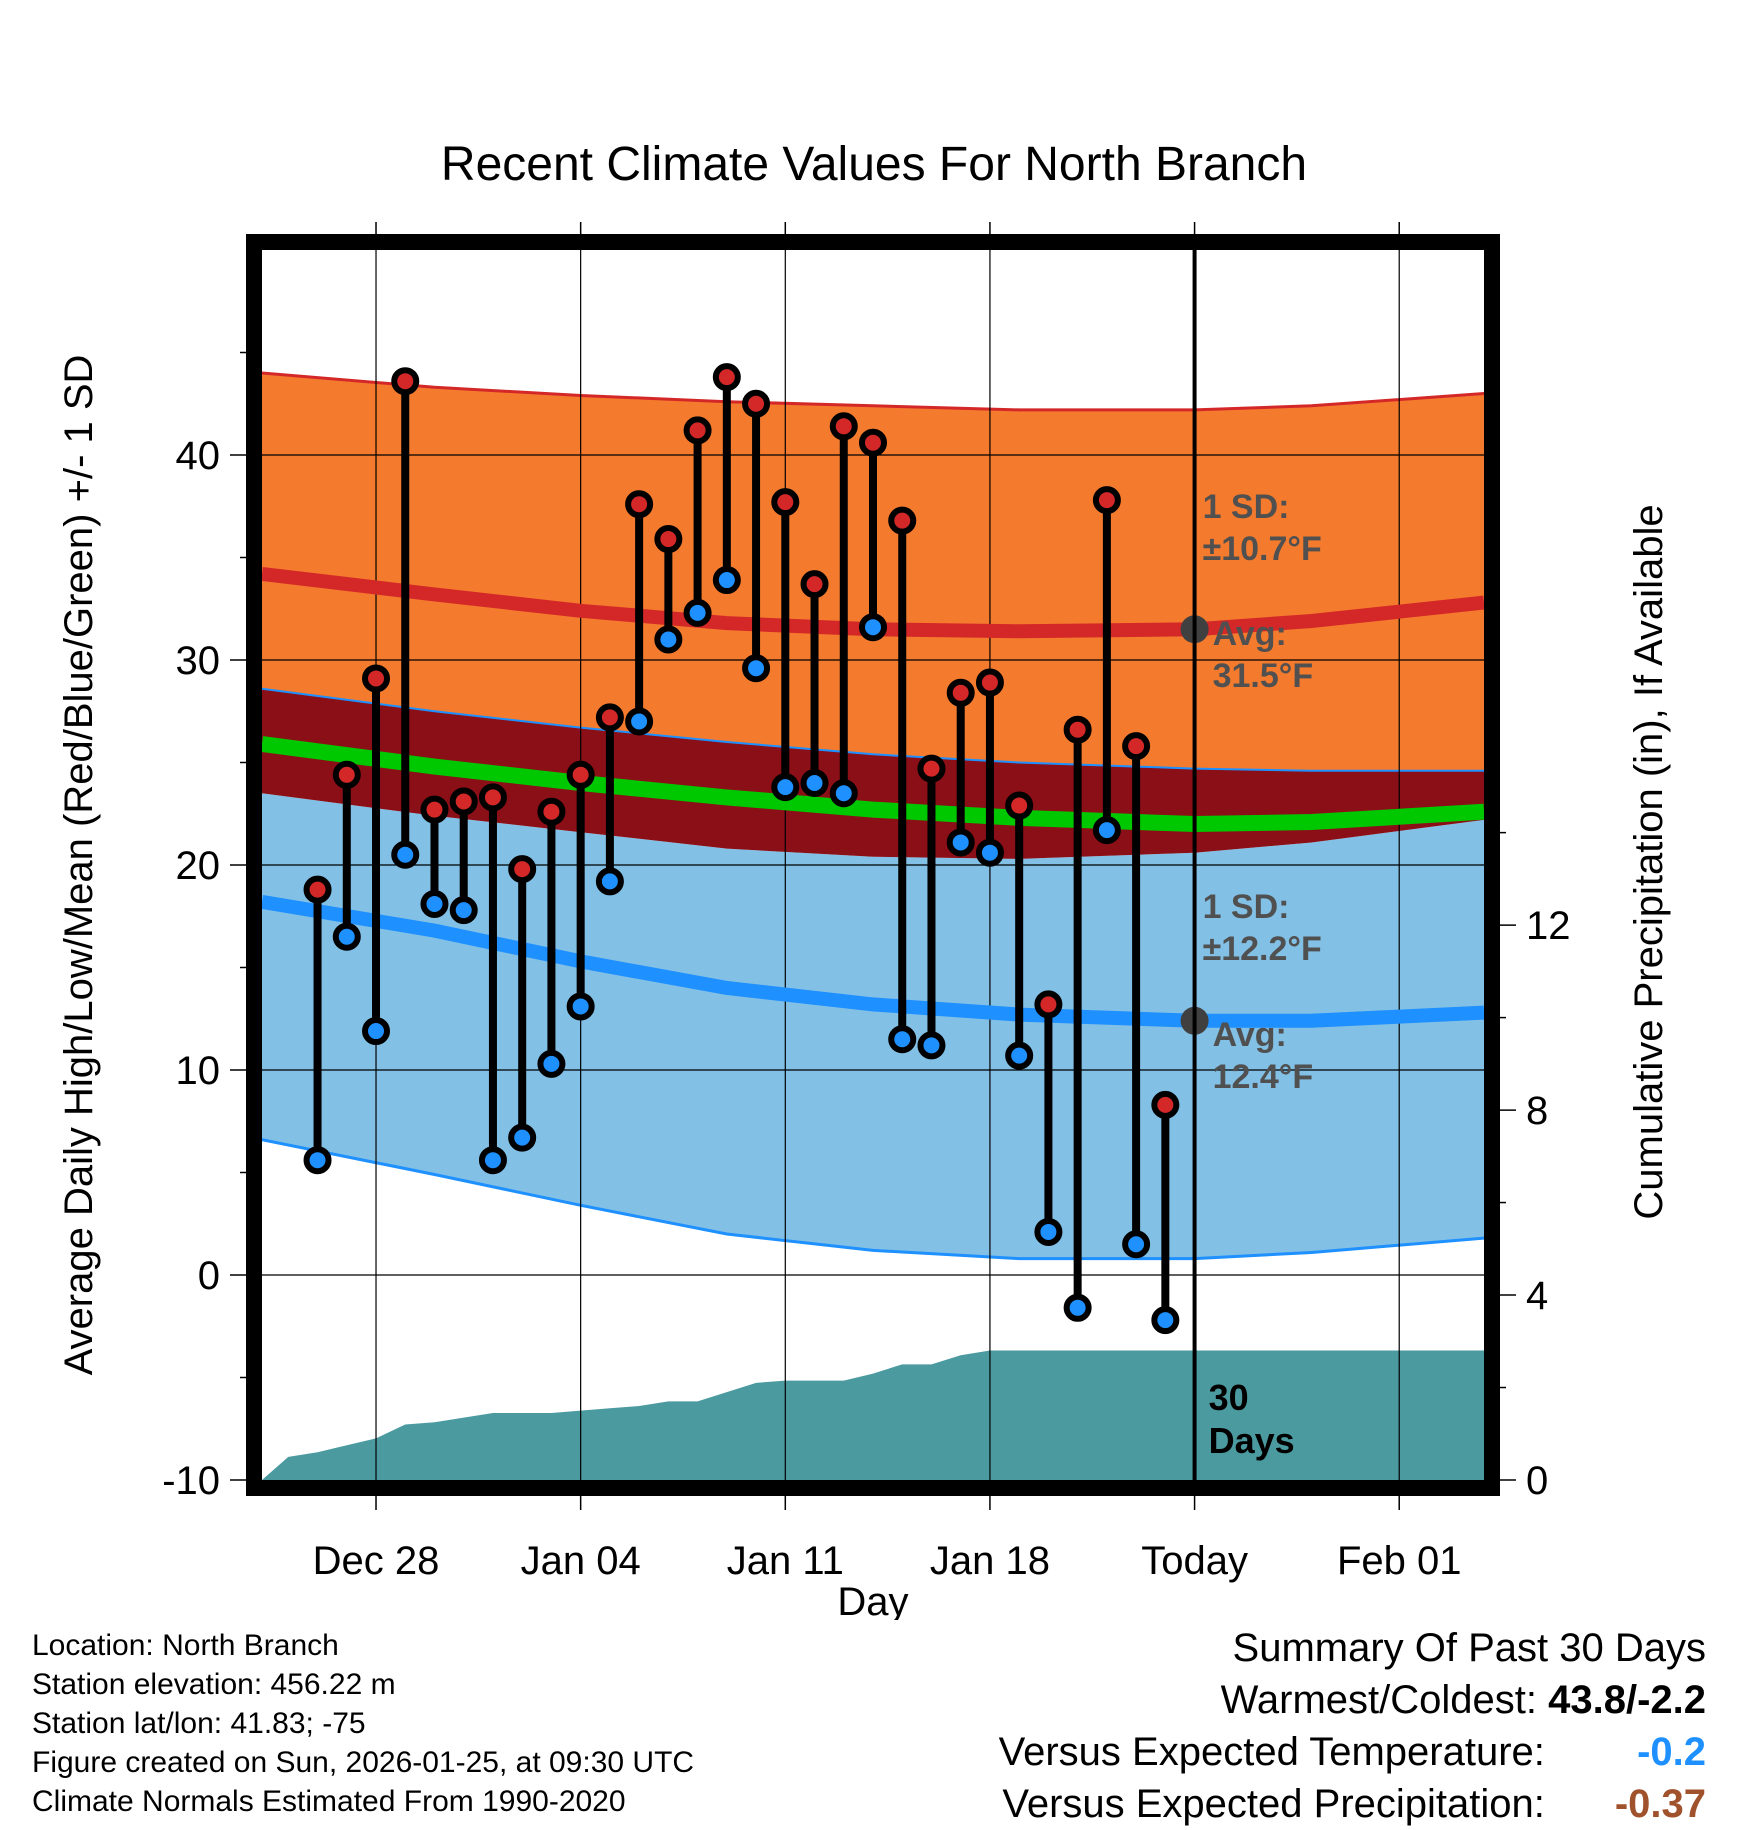  I want to click on x-tick-label: Jan 11, so click(785, 1561).